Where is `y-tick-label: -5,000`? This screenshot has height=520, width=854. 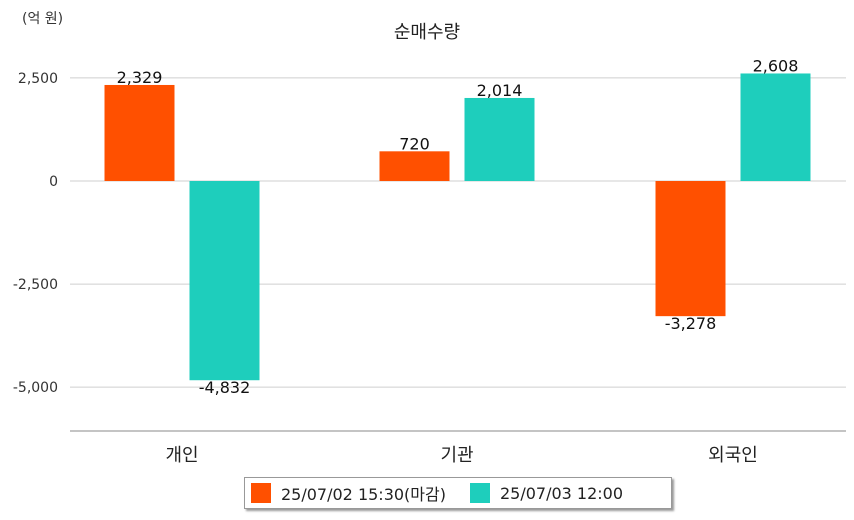
y-tick-label: -5,000 is located at coordinates (35, 388).